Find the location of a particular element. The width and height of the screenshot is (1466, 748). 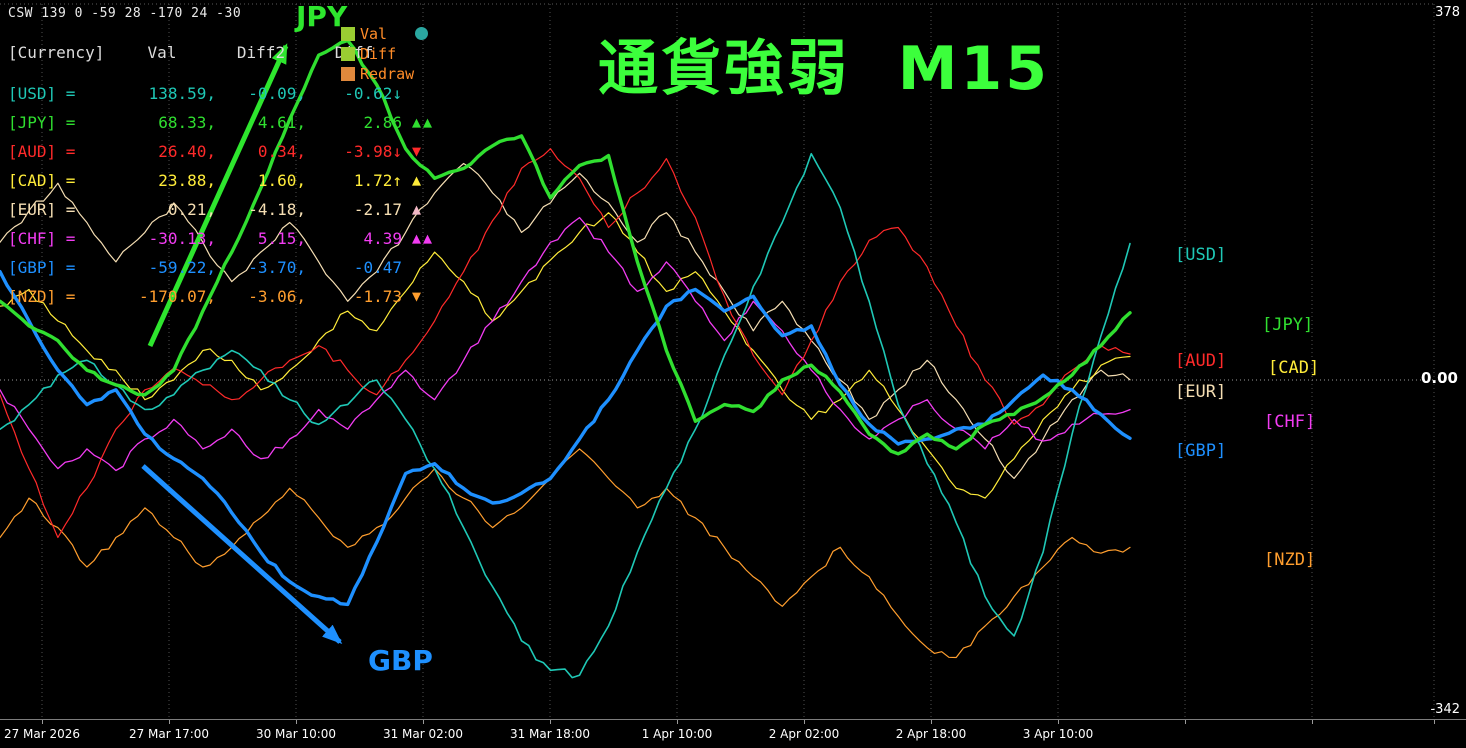

currency-diff: -3.98↓ is located at coordinates (373, 151).